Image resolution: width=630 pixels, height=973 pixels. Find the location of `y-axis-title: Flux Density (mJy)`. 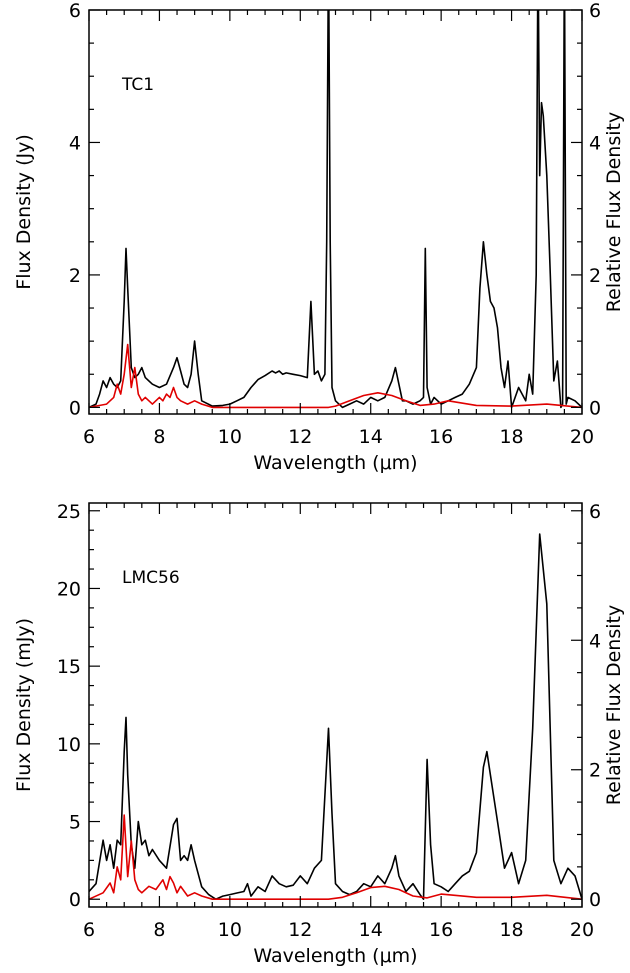

y-axis-title: Flux Density (mJy) is located at coordinates (24, 705).